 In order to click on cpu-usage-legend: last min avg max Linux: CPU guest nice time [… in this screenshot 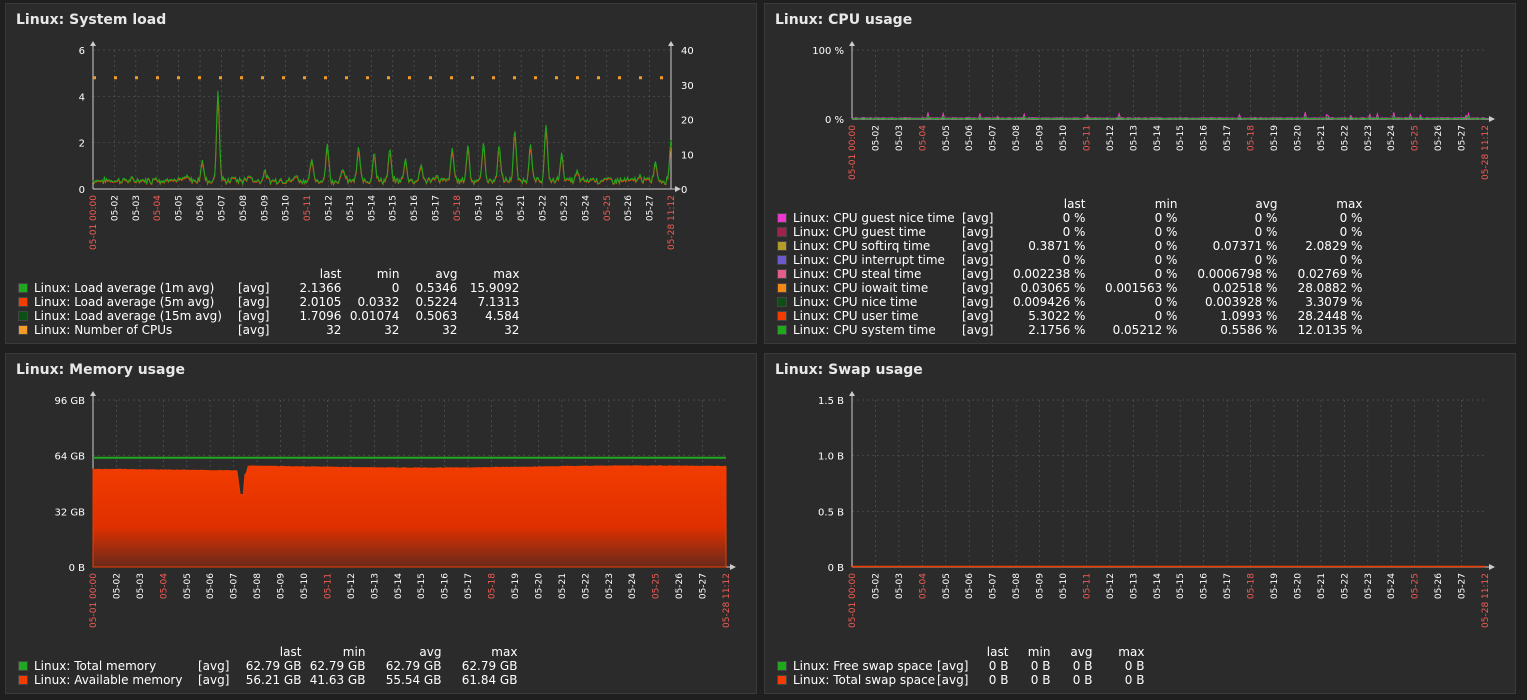, I will do `click(1069, 267)`.